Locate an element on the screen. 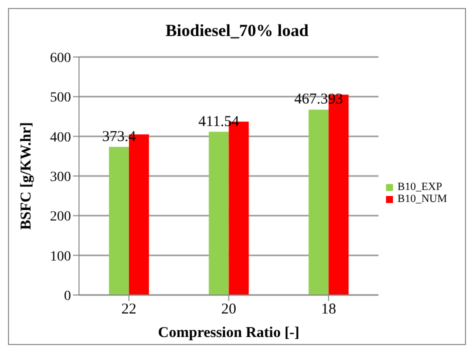 The height and width of the screenshot is (351, 474). legend-label: B10_EXP is located at coordinates (419, 187).